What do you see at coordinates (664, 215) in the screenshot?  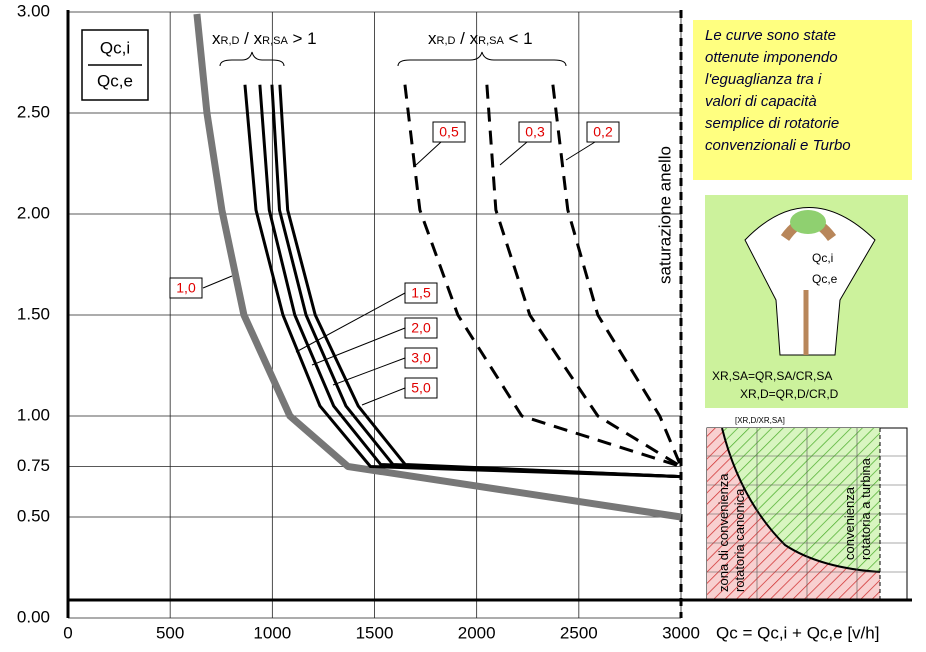 I see `saturation-label: saturazione anello` at bounding box center [664, 215].